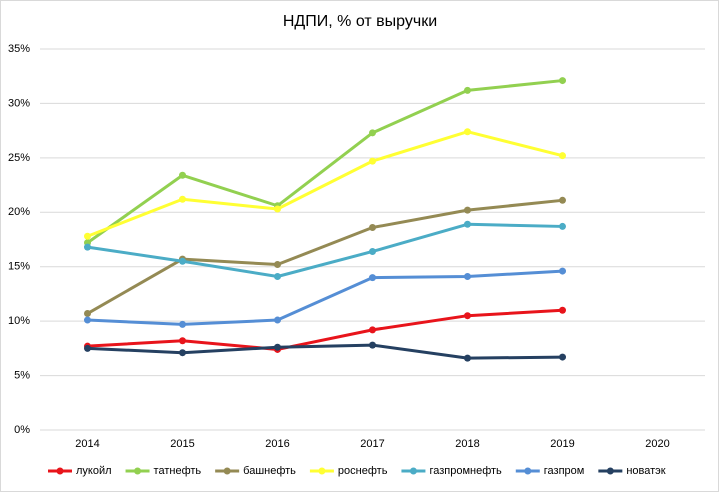 The width and height of the screenshot is (719, 492). I want to click on legend-label: лукойл, so click(94, 471).